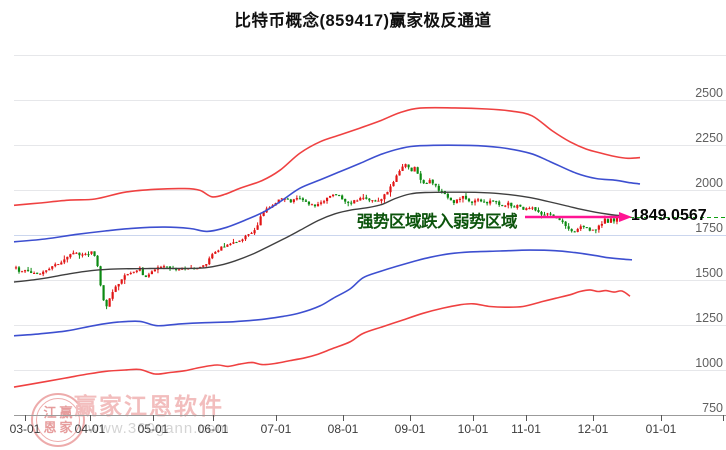 The image size is (726, 450). What do you see at coordinates (709, 250) in the screenshot?
I see `y-axis-labels: 2500 2250 2000 1750 1500 1250 1000 750` at bounding box center [709, 250].